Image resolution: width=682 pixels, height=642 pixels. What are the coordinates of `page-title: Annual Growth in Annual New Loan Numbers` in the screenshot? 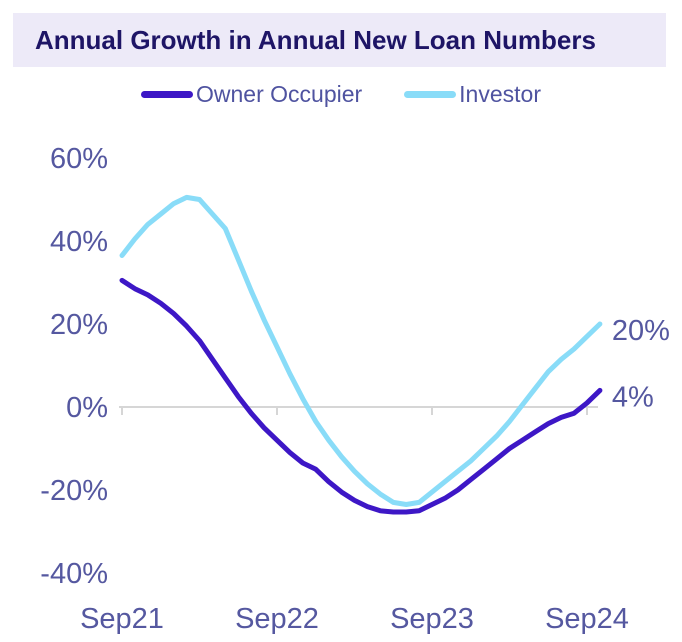 It's located at (315, 39).